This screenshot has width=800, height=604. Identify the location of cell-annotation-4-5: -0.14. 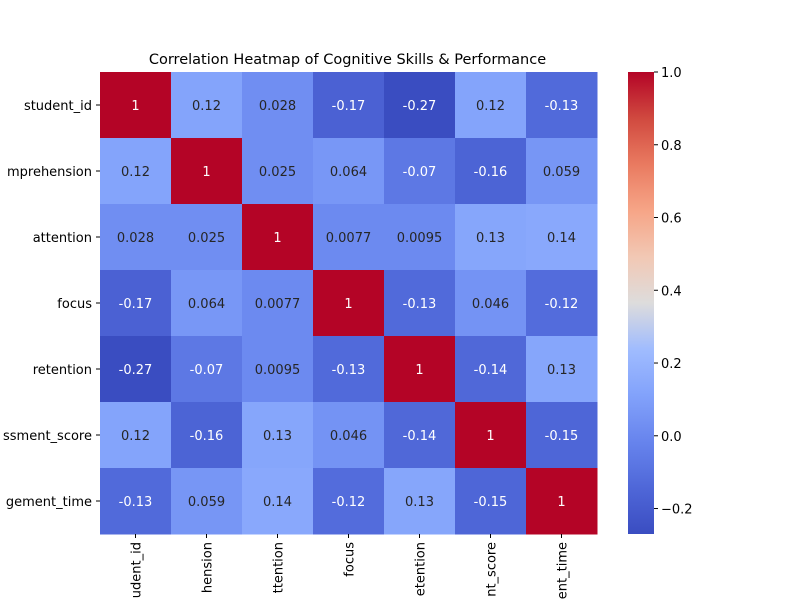
(491, 370).